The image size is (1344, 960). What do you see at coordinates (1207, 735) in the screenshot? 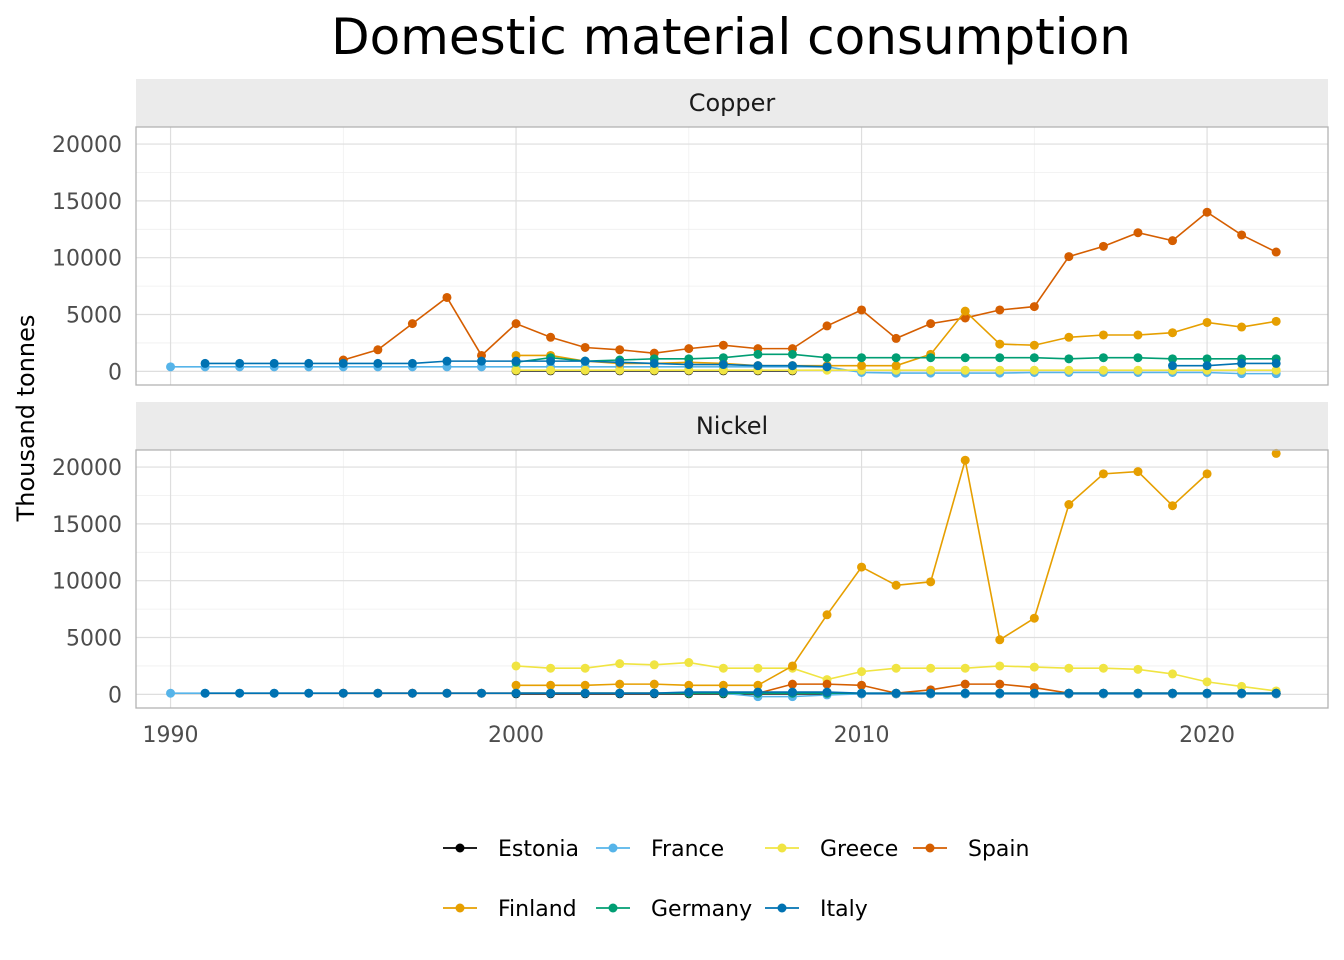
I see `x-tick-label: 2020` at bounding box center [1207, 735].